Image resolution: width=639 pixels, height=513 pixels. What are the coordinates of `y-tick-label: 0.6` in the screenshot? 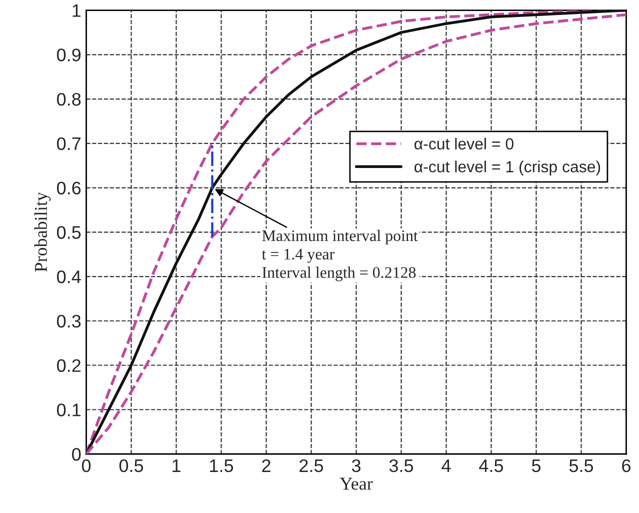 It's located at (69, 188).